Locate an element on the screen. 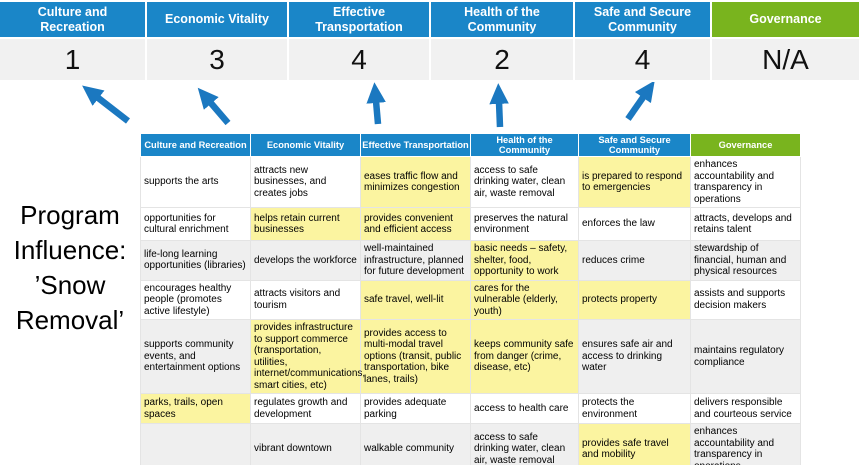 The width and height of the screenshot is (859, 465). matrix-cell: protects the environment is located at coordinates (634, 408).